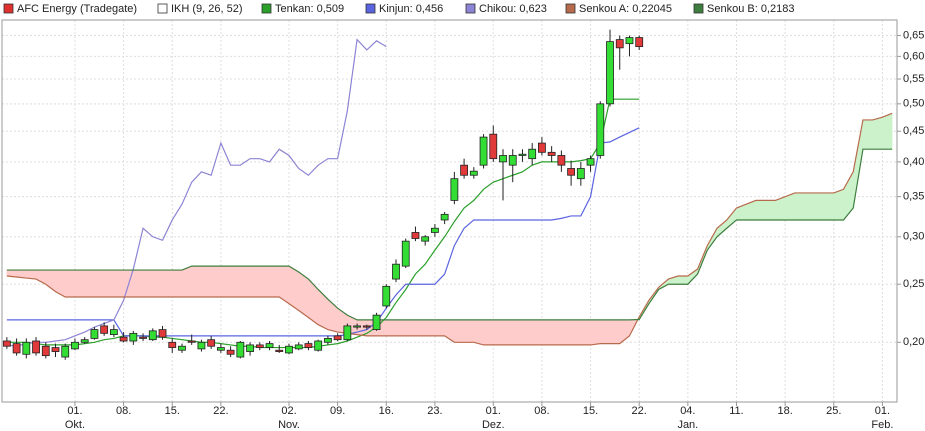 The width and height of the screenshot is (925, 431). What do you see at coordinates (913, 284) in the screenshot?
I see `y-tick-label: 0,25` at bounding box center [913, 284].